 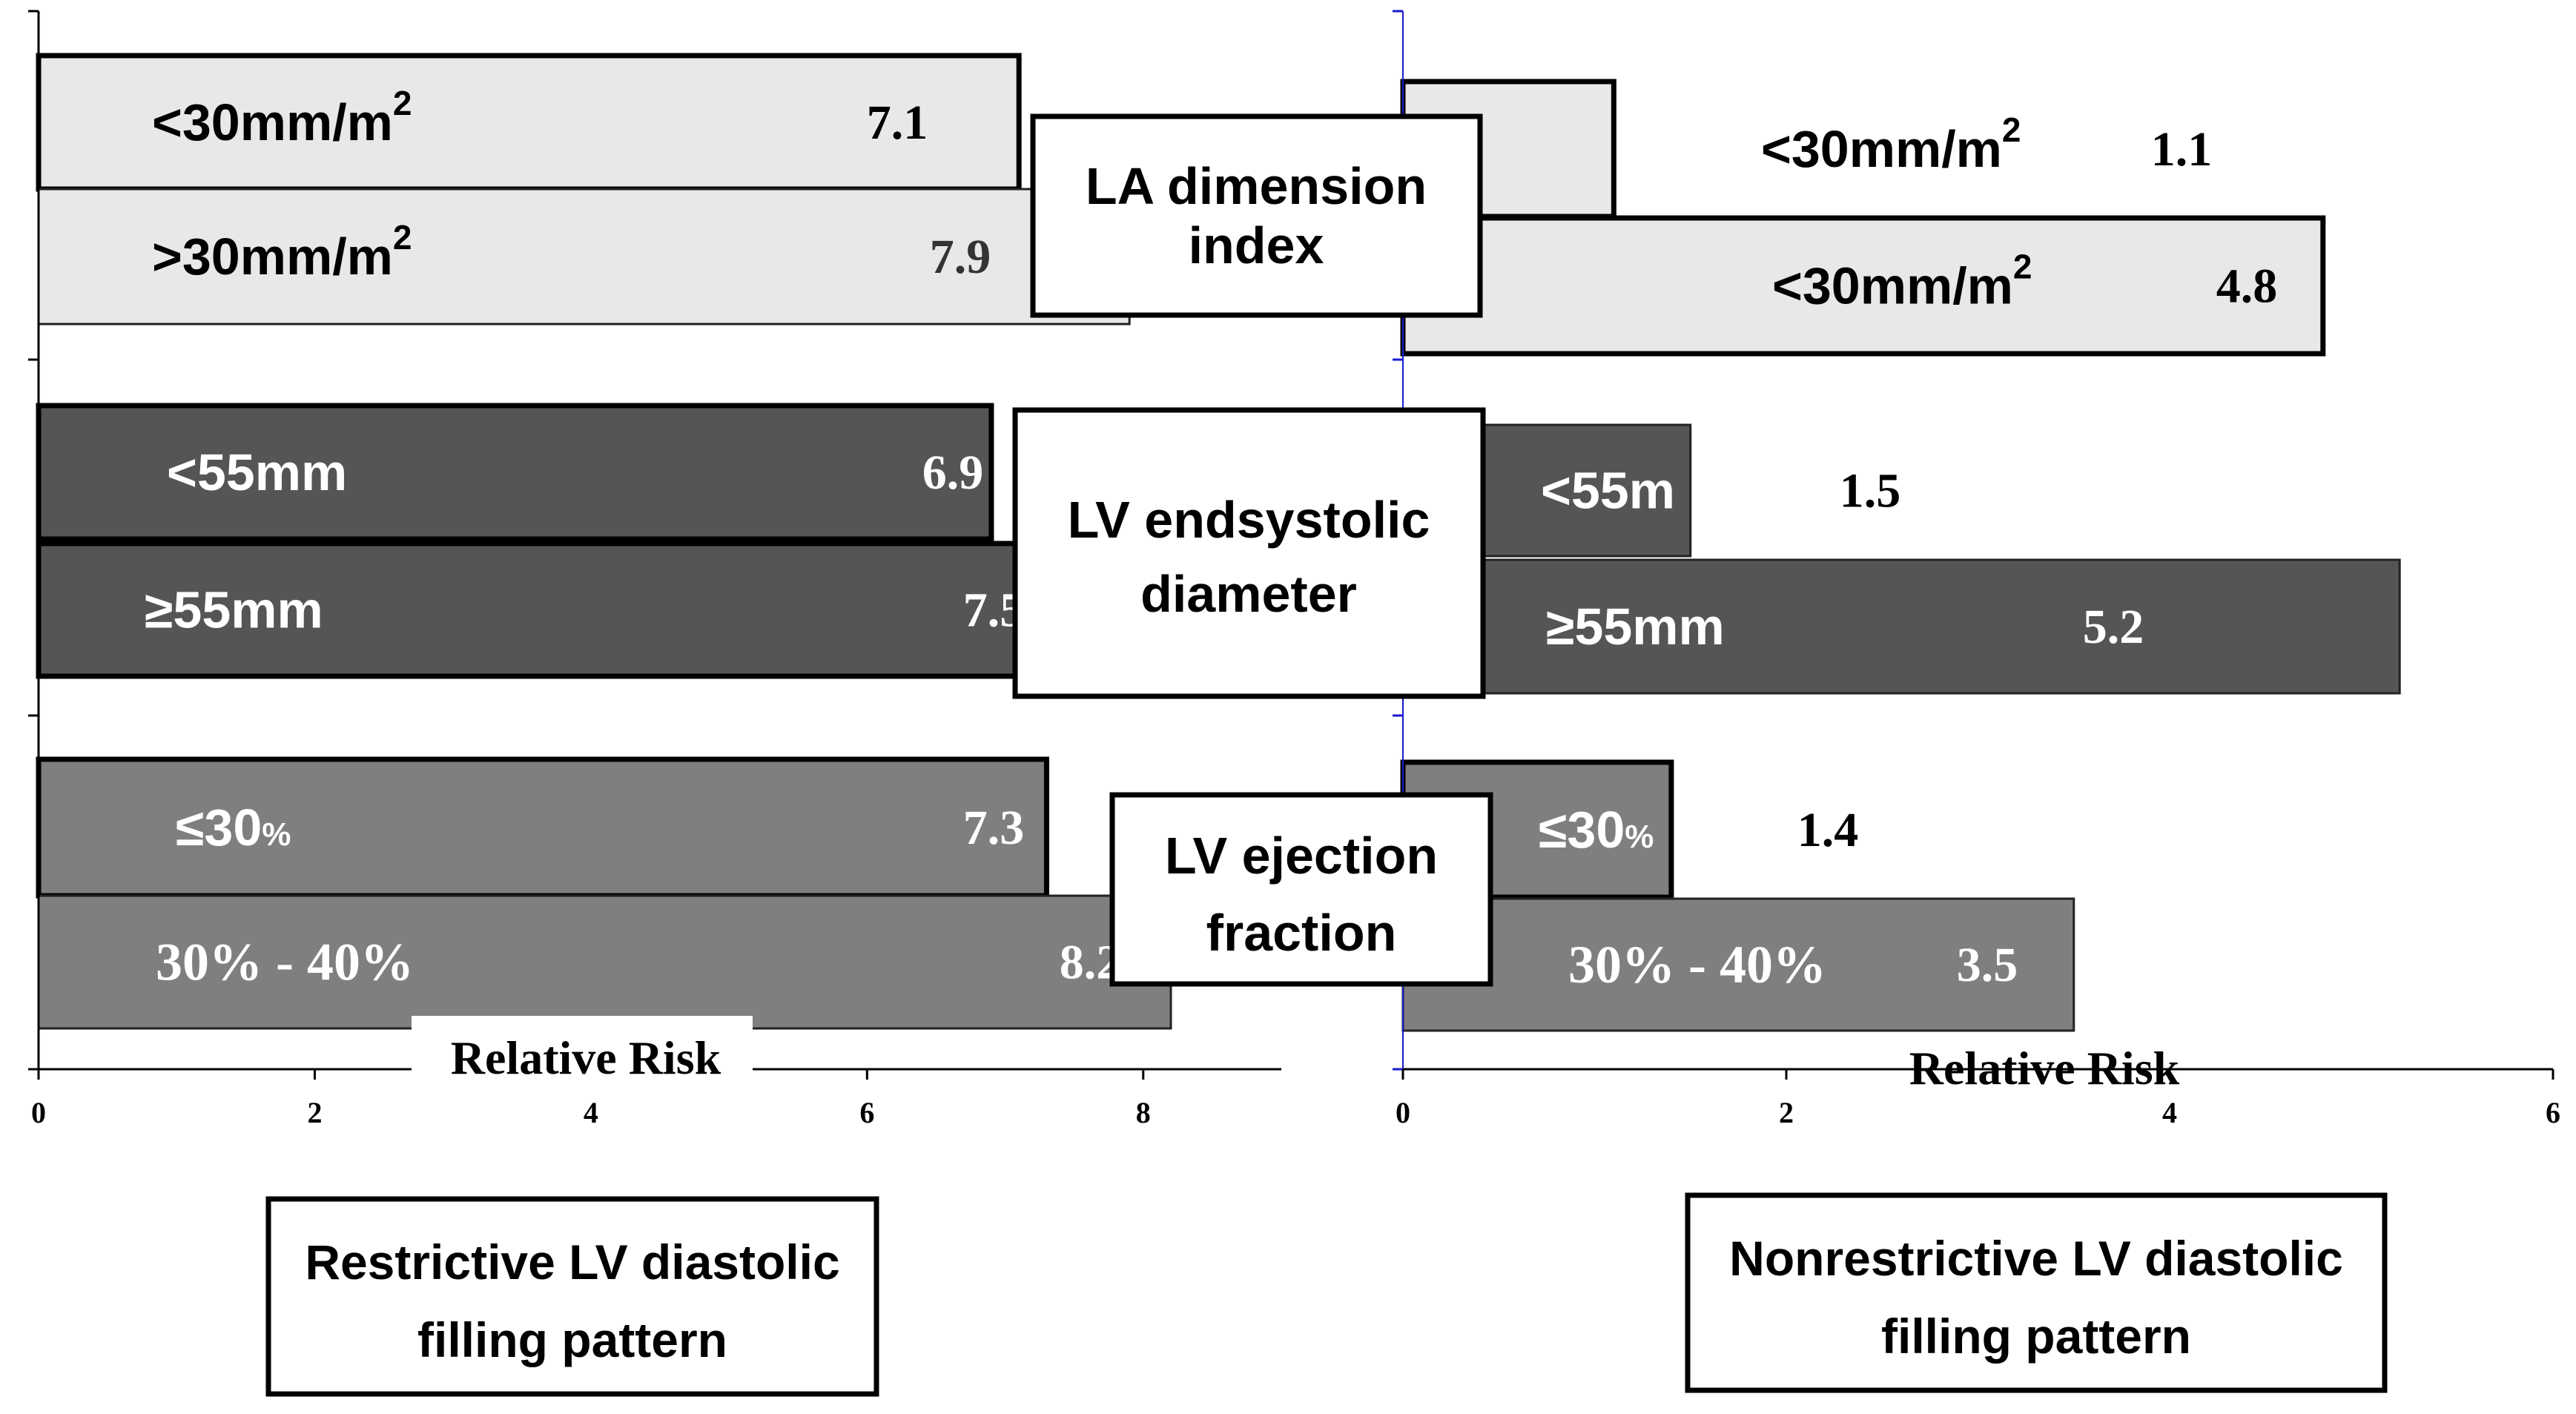 What do you see at coordinates (2036, 1336) in the screenshot?
I see `footer-nonrestrictive-line2: filling pattern` at bounding box center [2036, 1336].